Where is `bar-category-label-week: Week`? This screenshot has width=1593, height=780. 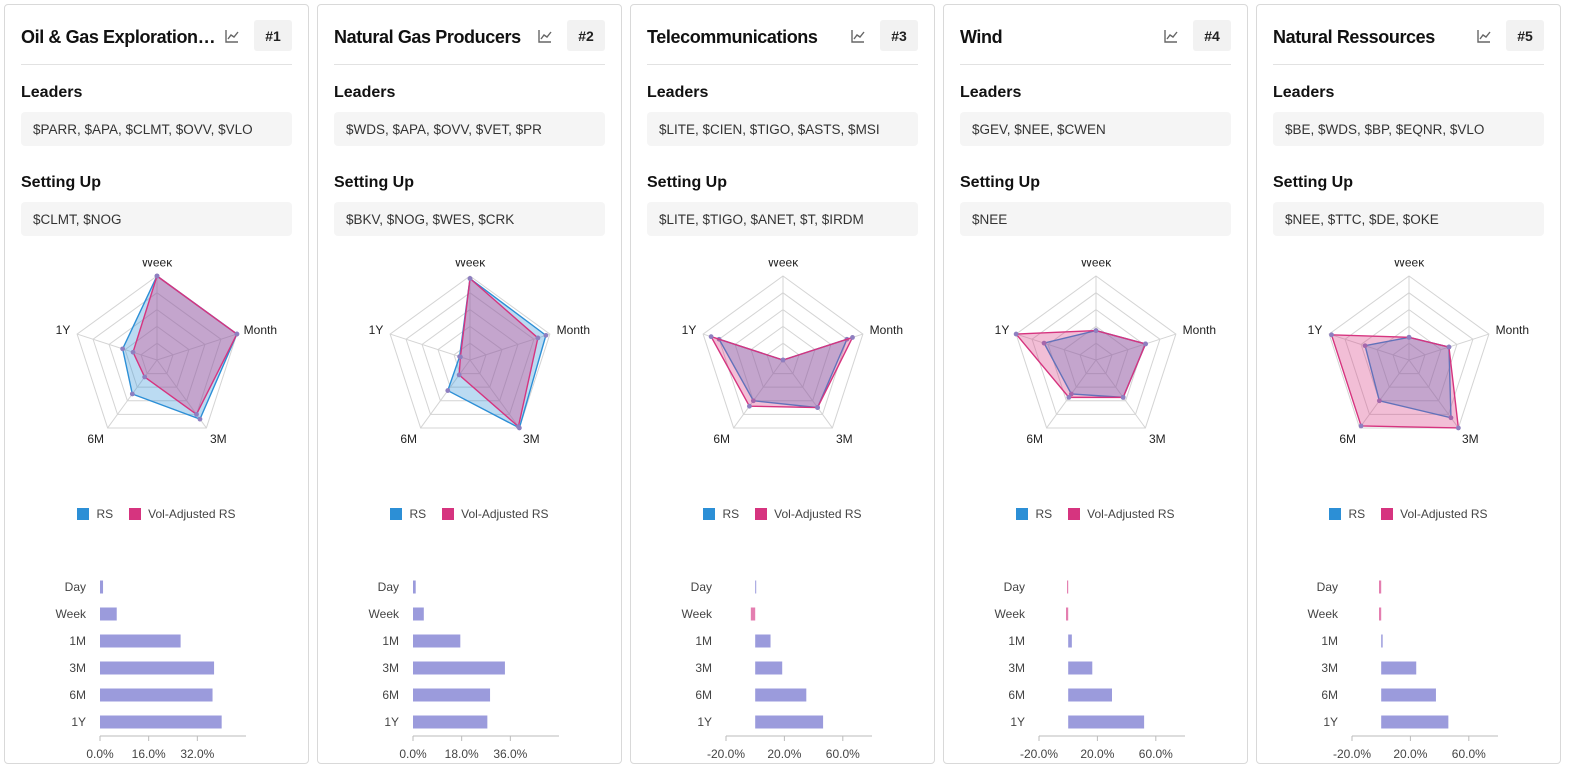
bar-category-label-week: Week is located at coordinates (1323, 614).